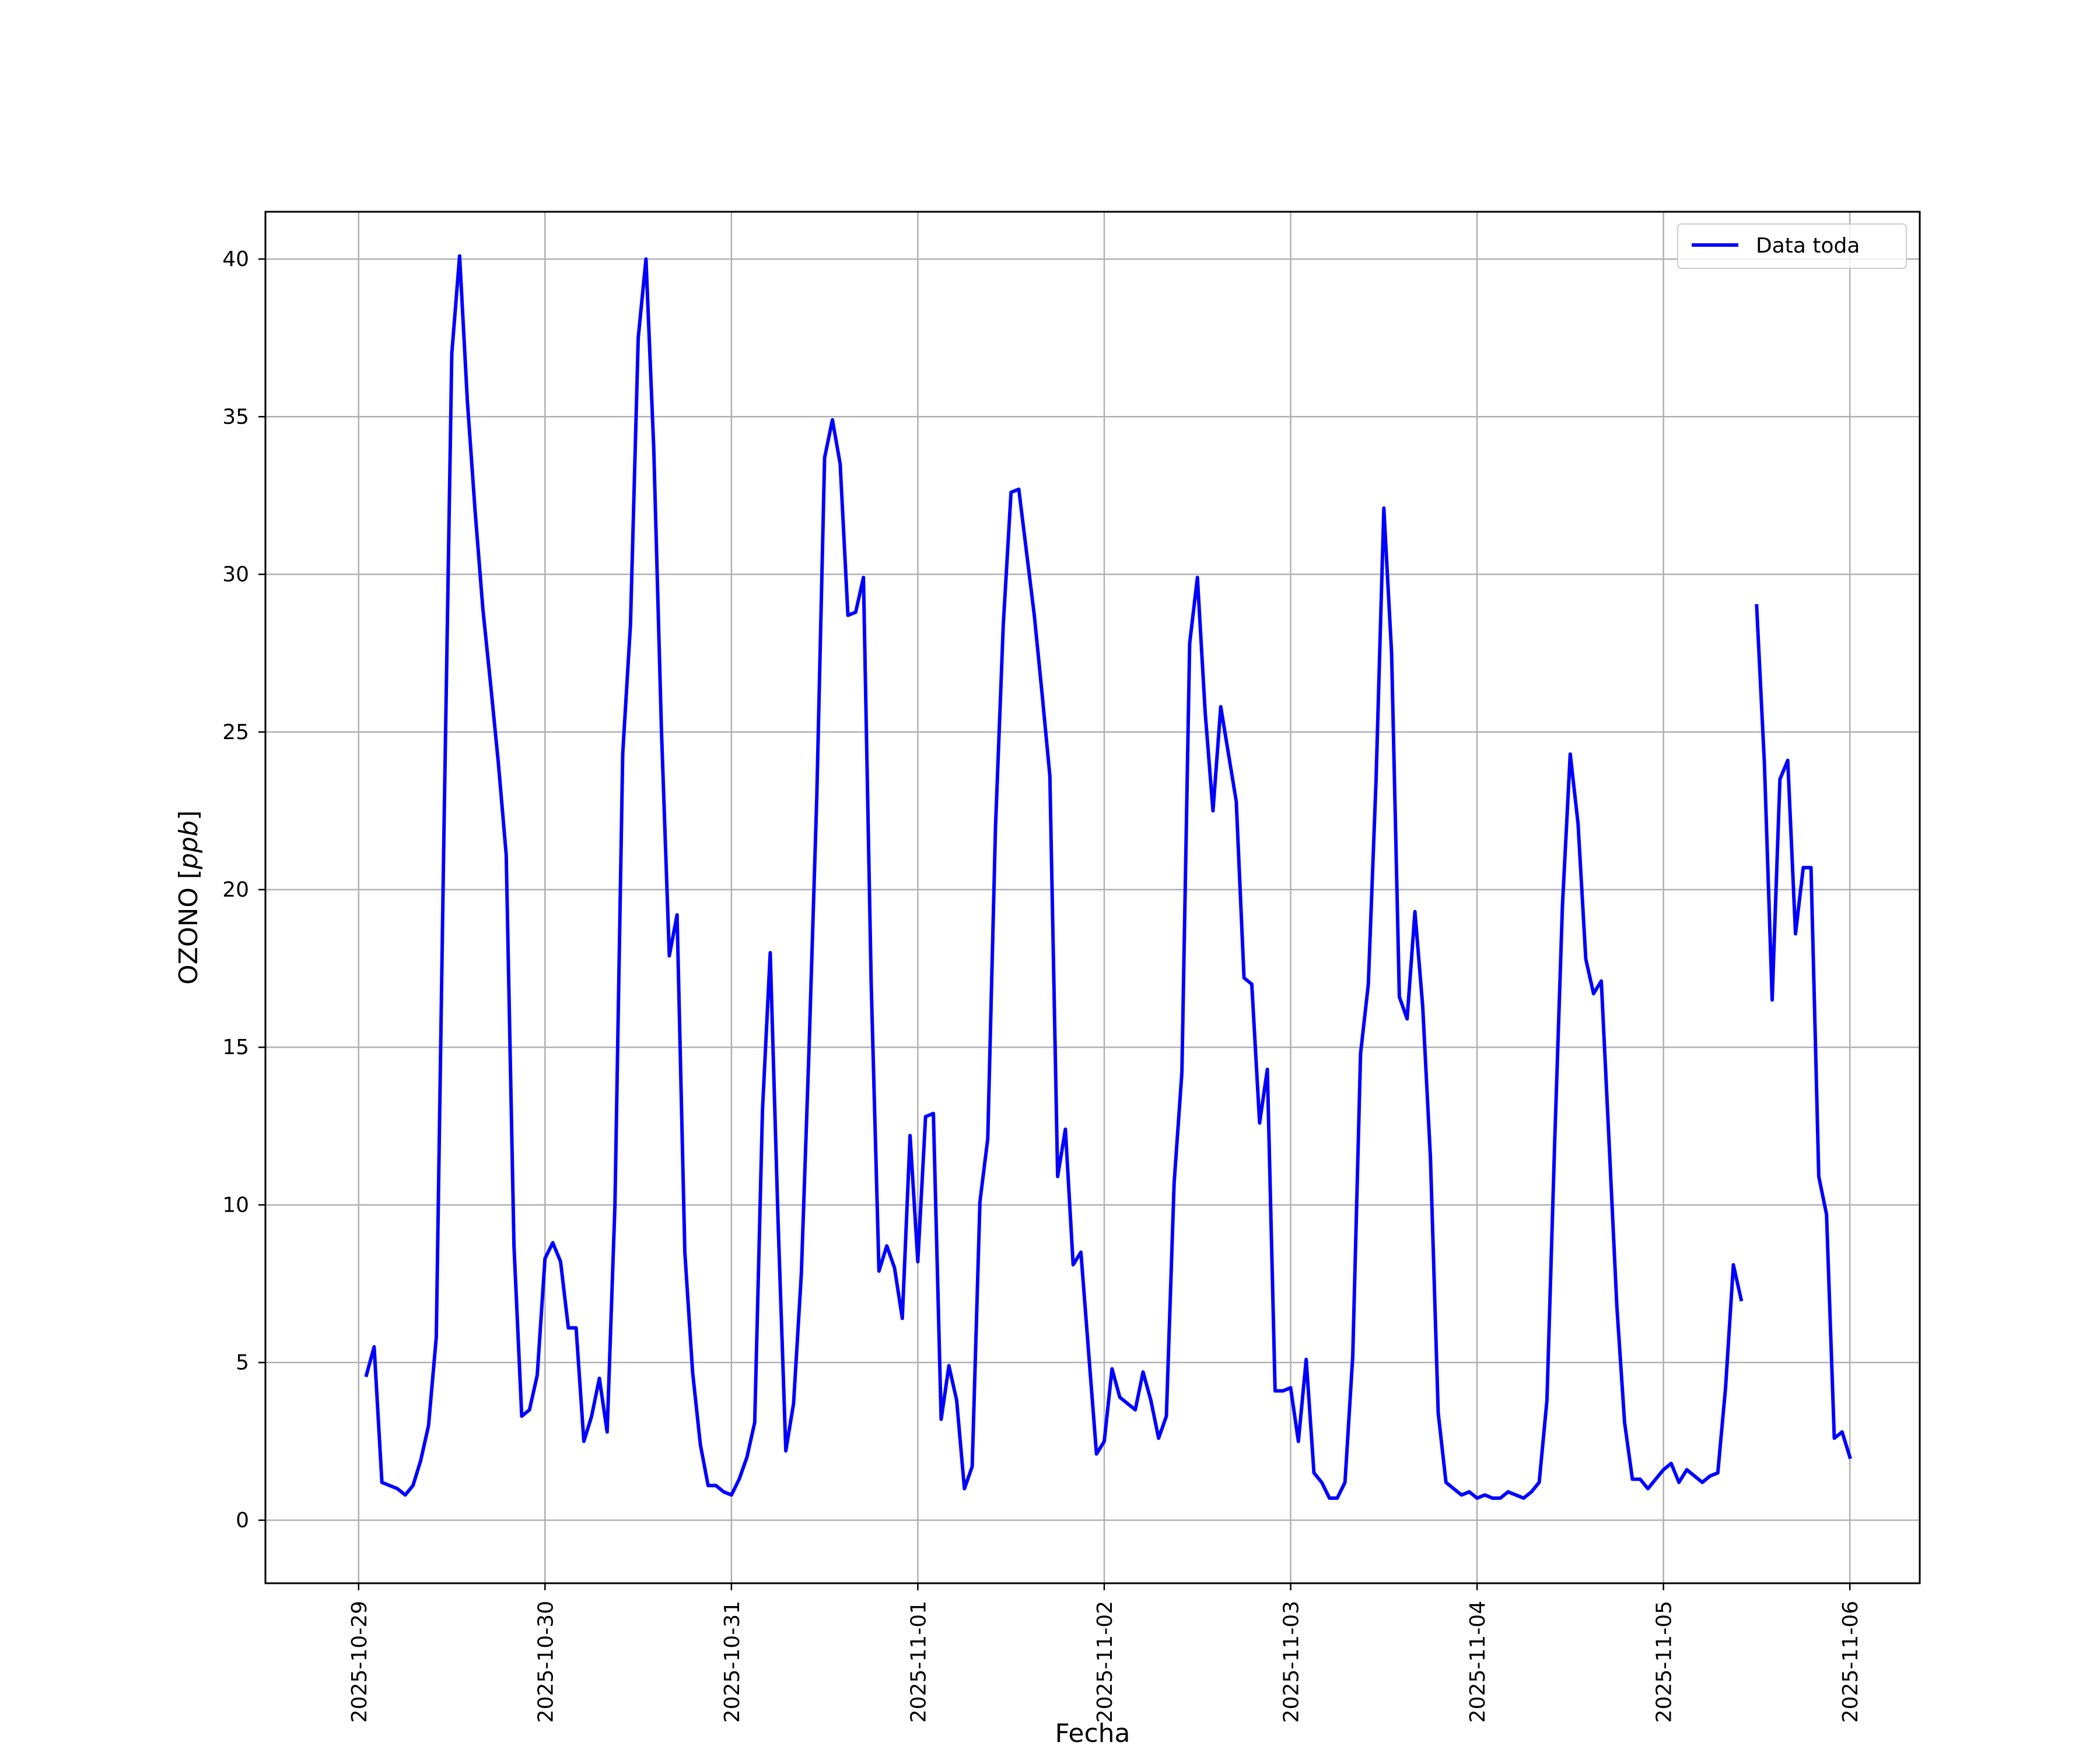 Image resolution: width=2100 pixels, height=1753 pixels. What do you see at coordinates (1092, 1733) in the screenshot?
I see `x-axis-label: Fecha` at bounding box center [1092, 1733].